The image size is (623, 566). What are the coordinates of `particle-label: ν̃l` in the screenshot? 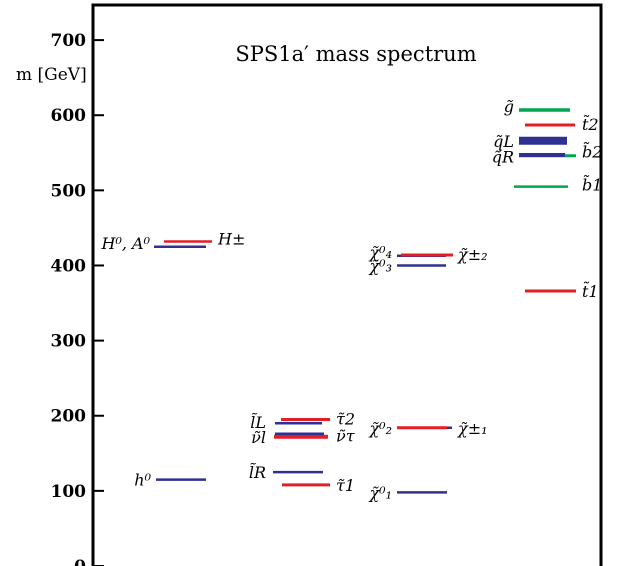 It's located at (258, 437).